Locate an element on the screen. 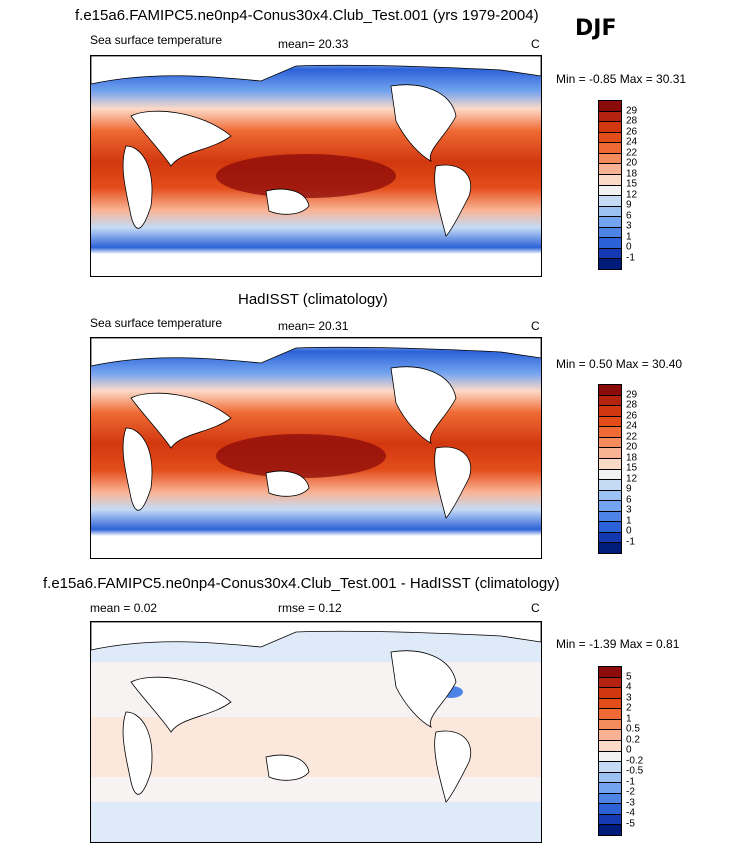 The image size is (733, 854). panel-3-mean-label: mean = 0.02 is located at coordinates (124, 608).